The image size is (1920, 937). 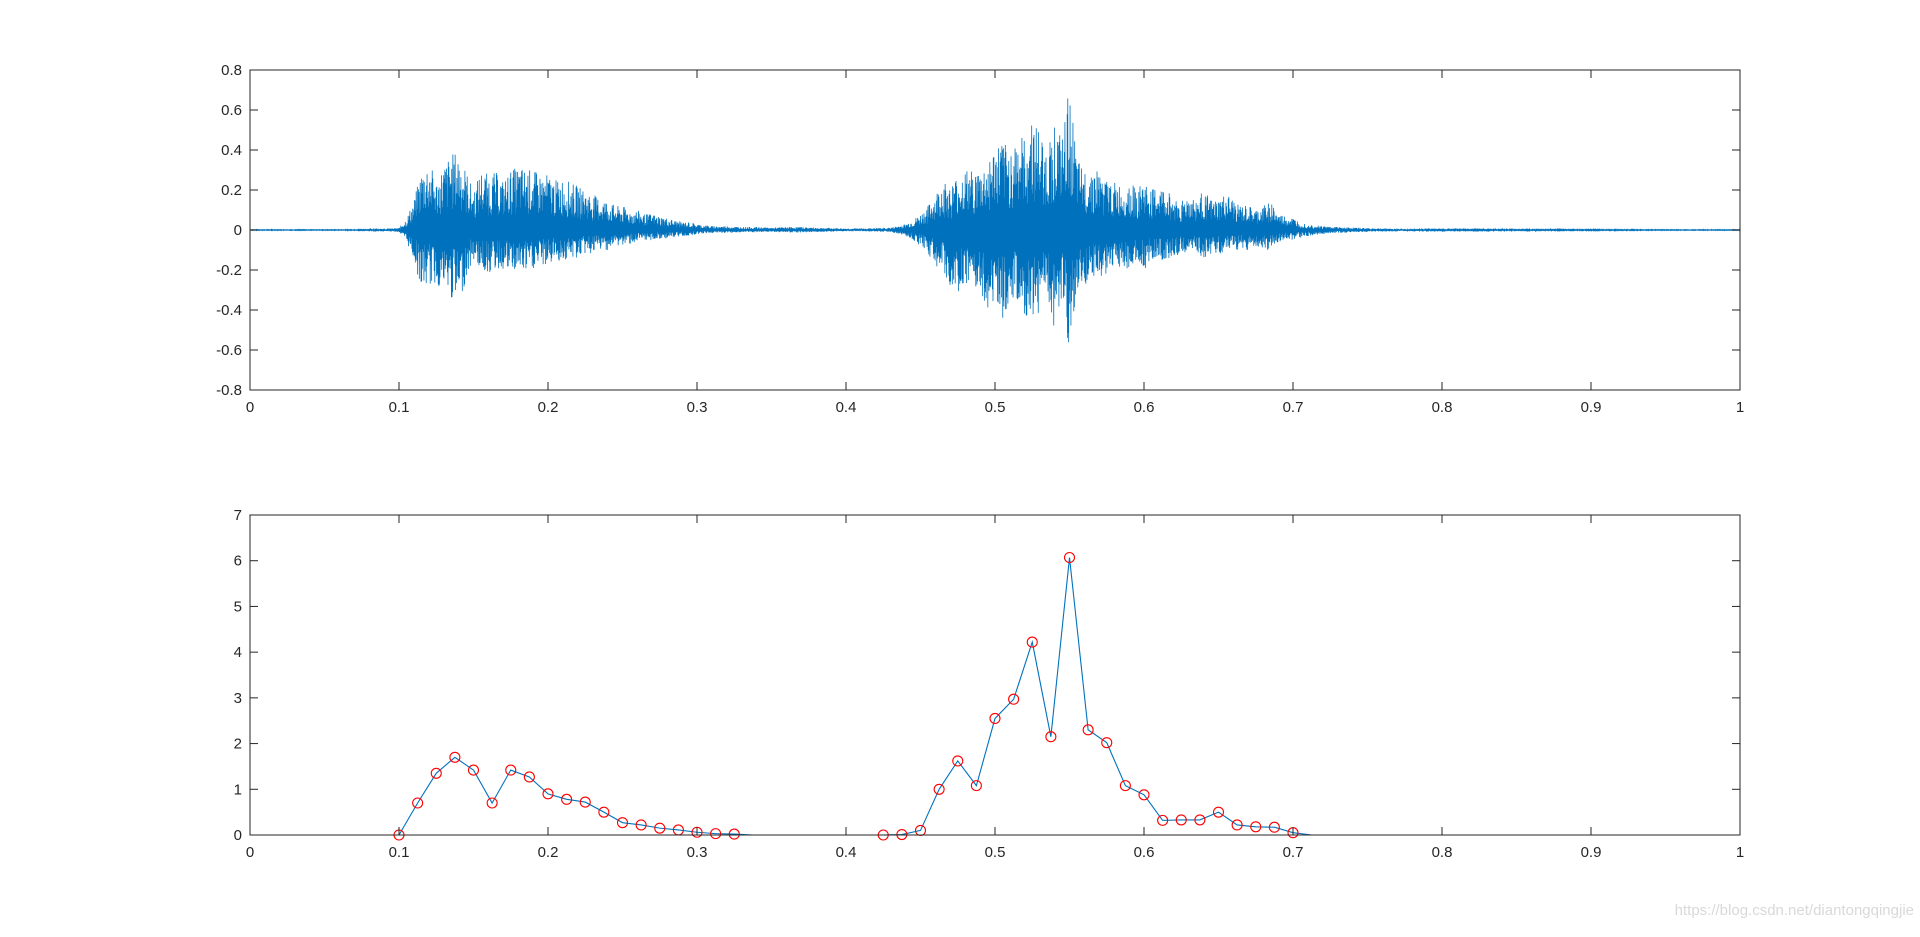 I want to click on y-tick-label: 2, so click(x=238, y=744).